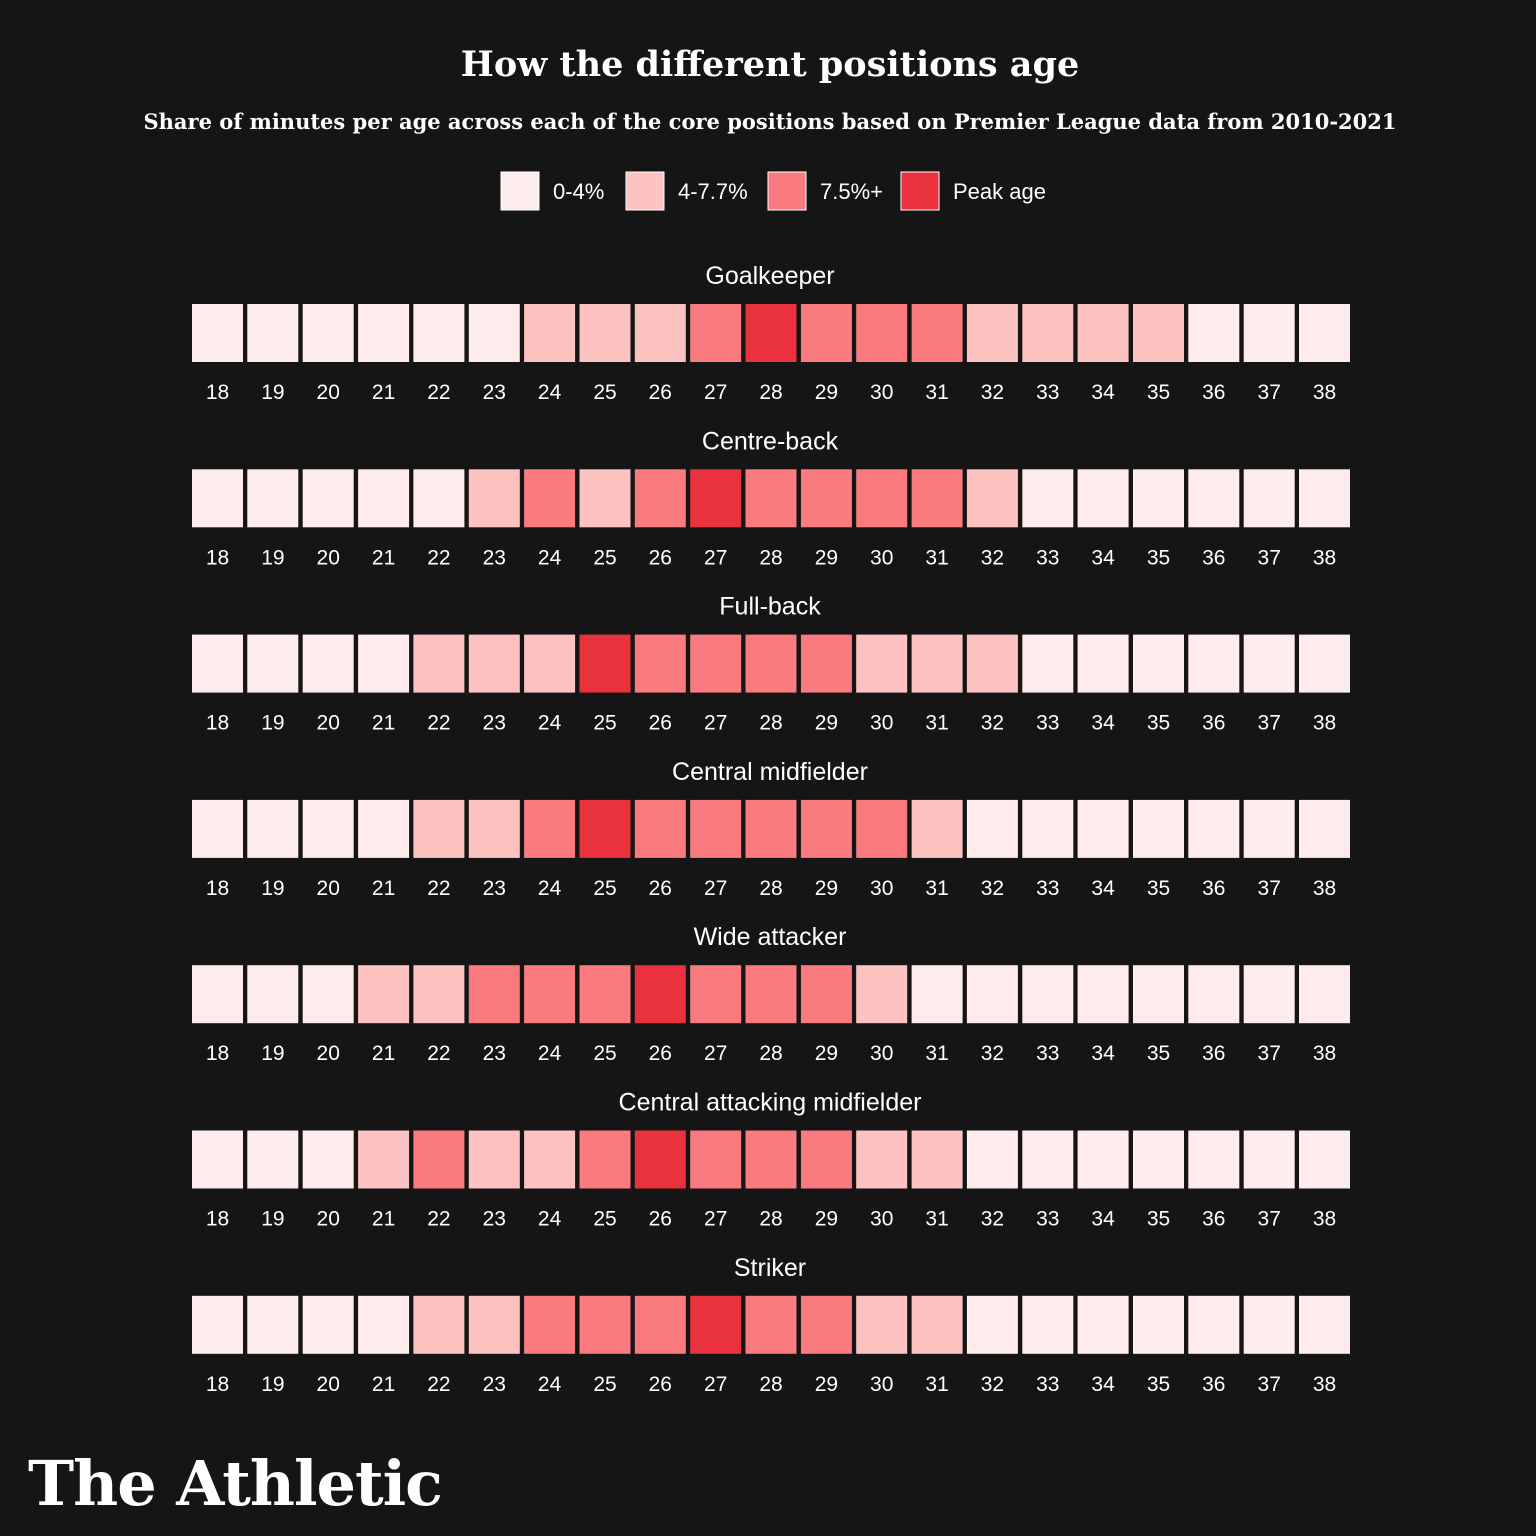  What do you see at coordinates (272, 1219) in the screenshot?
I see `age-tick-label: 19` at bounding box center [272, 1219].